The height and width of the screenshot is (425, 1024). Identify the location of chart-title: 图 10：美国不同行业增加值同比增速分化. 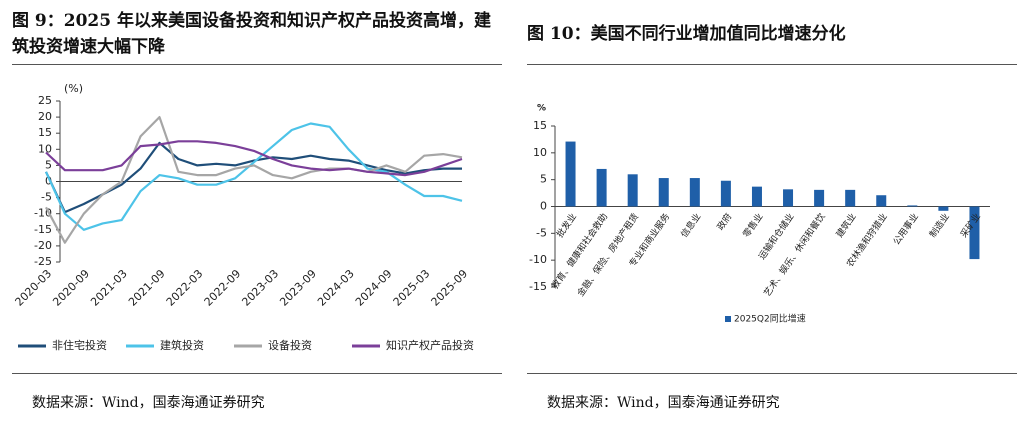
(686, 34).